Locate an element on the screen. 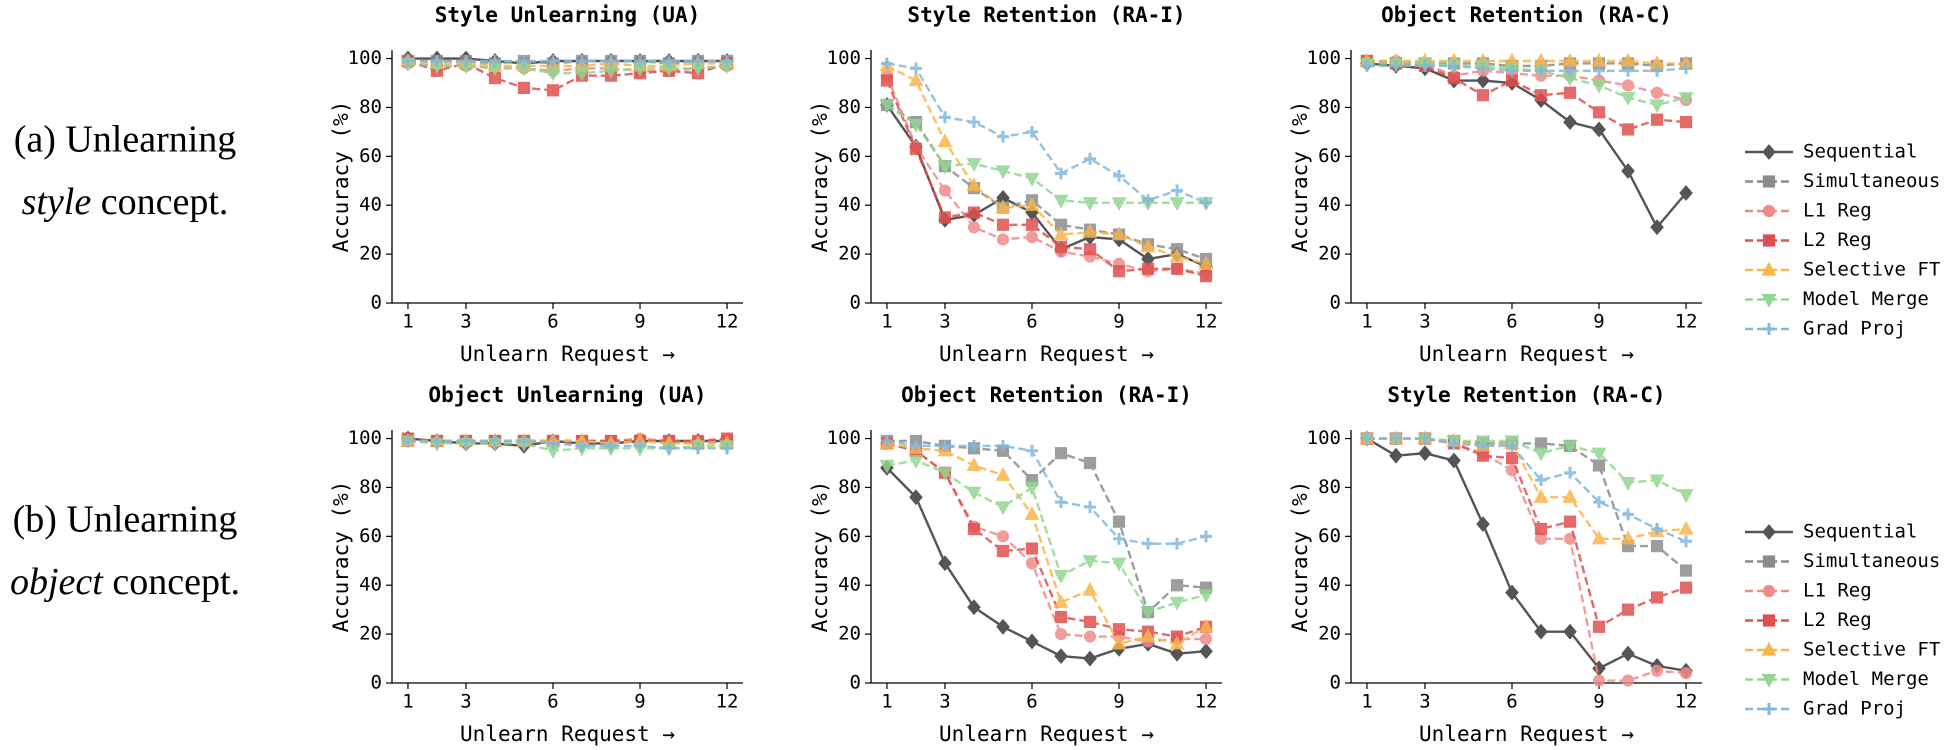 The width and height of the screenshot is (1952, 750). y-tick-label: 60 is located at coordinates (1329, 156).